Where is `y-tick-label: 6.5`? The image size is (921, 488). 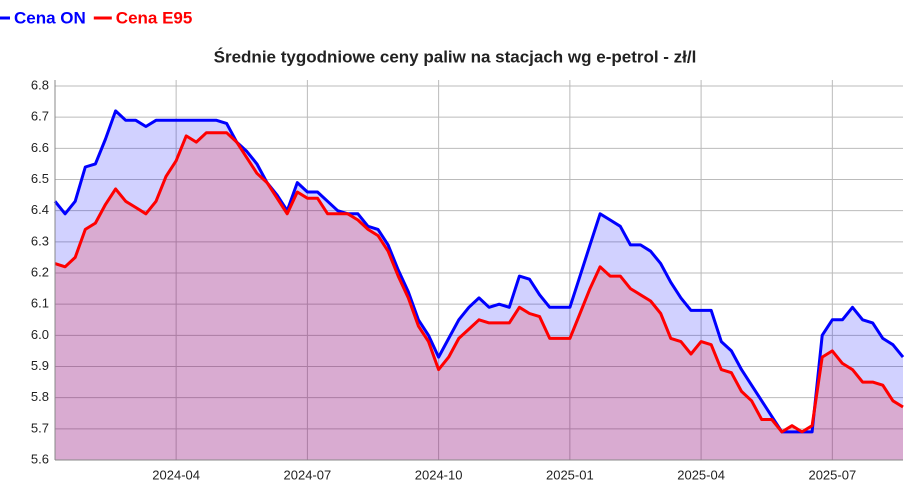 y-tick-label: 6.5 is located at coordinates (40, 178).